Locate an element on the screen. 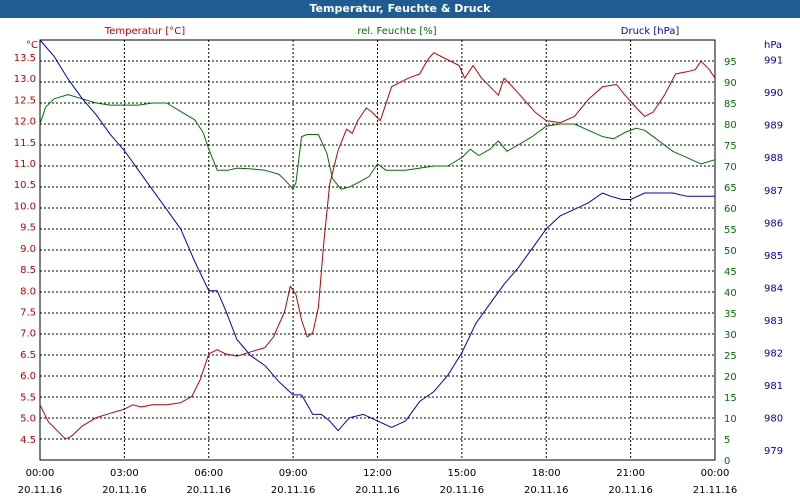 The width and height of the screenshot is (800, 500). temp-tick-label: 4.5 is located at coordinates (28, 440).